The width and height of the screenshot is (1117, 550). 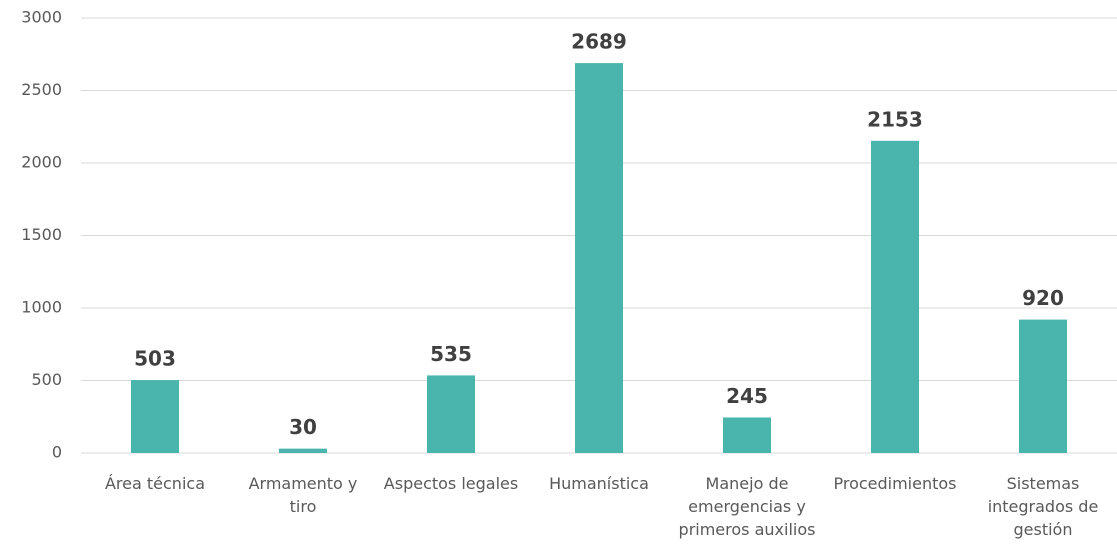 What do you see at coordinates (451, 483) in the screenshot?
I see `x-tick-label: Aspectos legales` at bounding box center [451, 483].